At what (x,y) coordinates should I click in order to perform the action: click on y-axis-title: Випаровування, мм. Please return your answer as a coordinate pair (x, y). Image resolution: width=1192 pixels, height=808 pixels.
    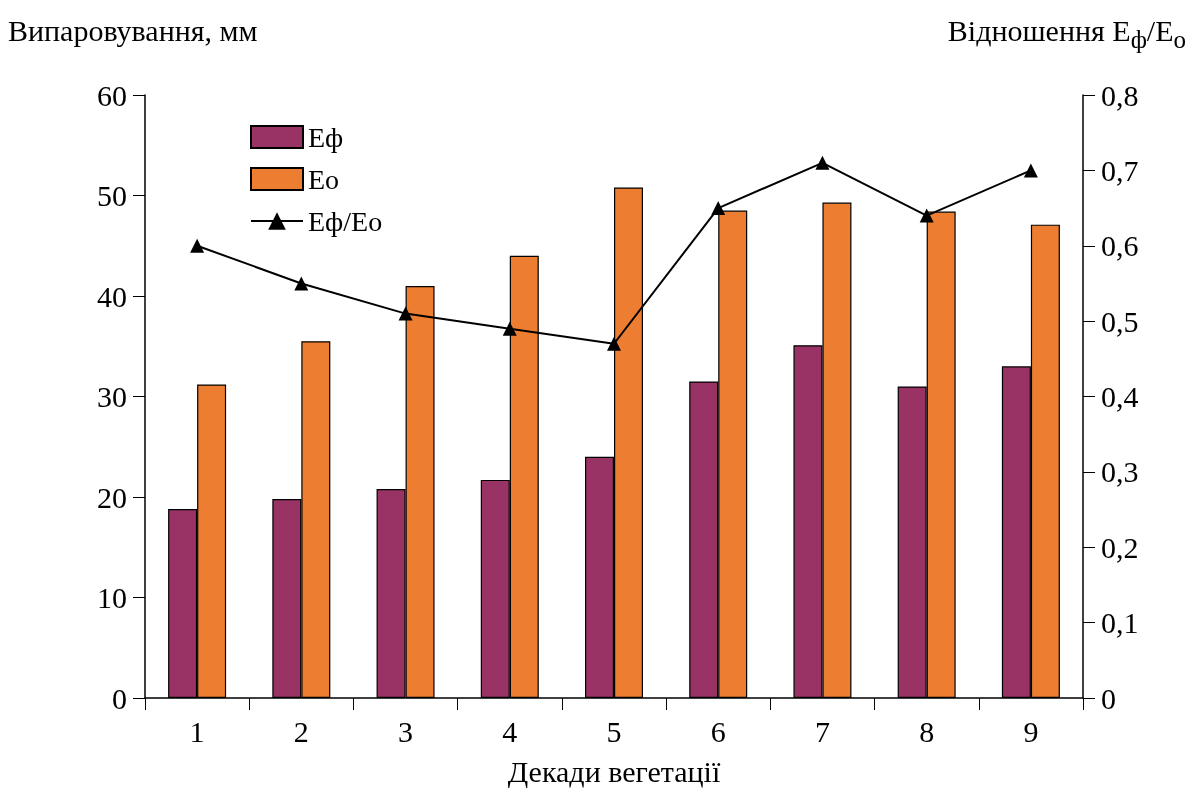
    Looking at the image, I should click on (133, 31).